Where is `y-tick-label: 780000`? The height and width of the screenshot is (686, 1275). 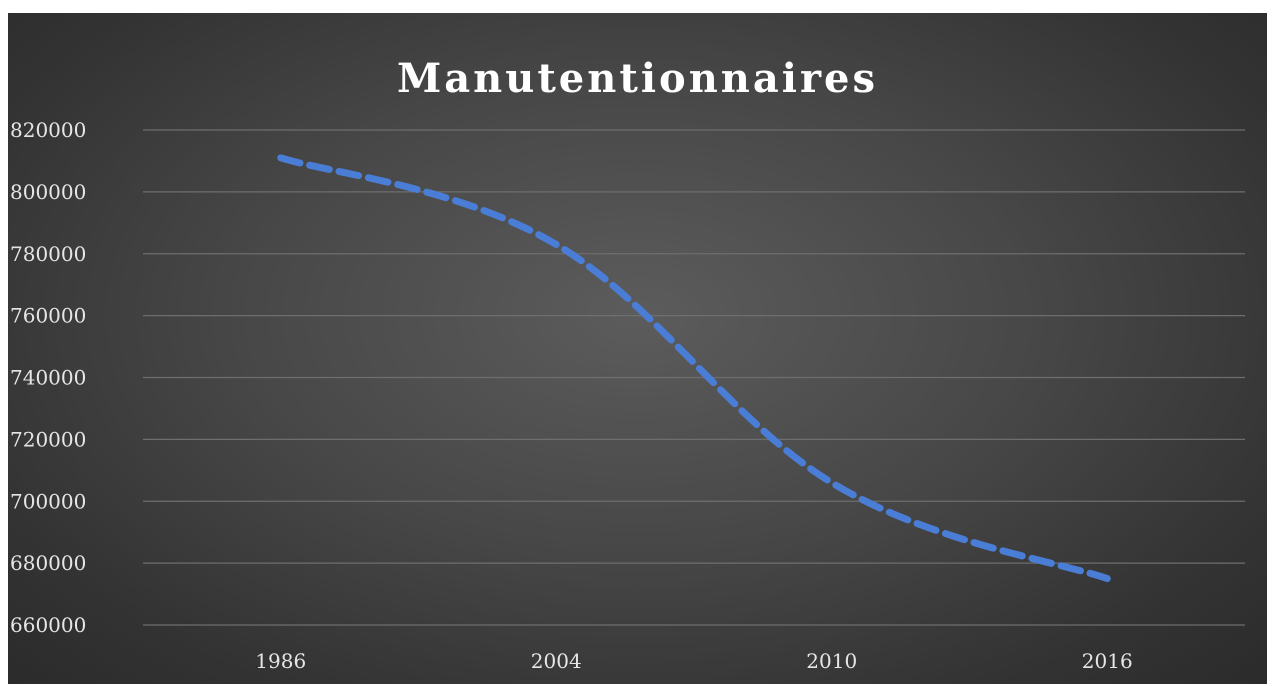
y-tick-label: 780000 is located at coordinates (48, 254).